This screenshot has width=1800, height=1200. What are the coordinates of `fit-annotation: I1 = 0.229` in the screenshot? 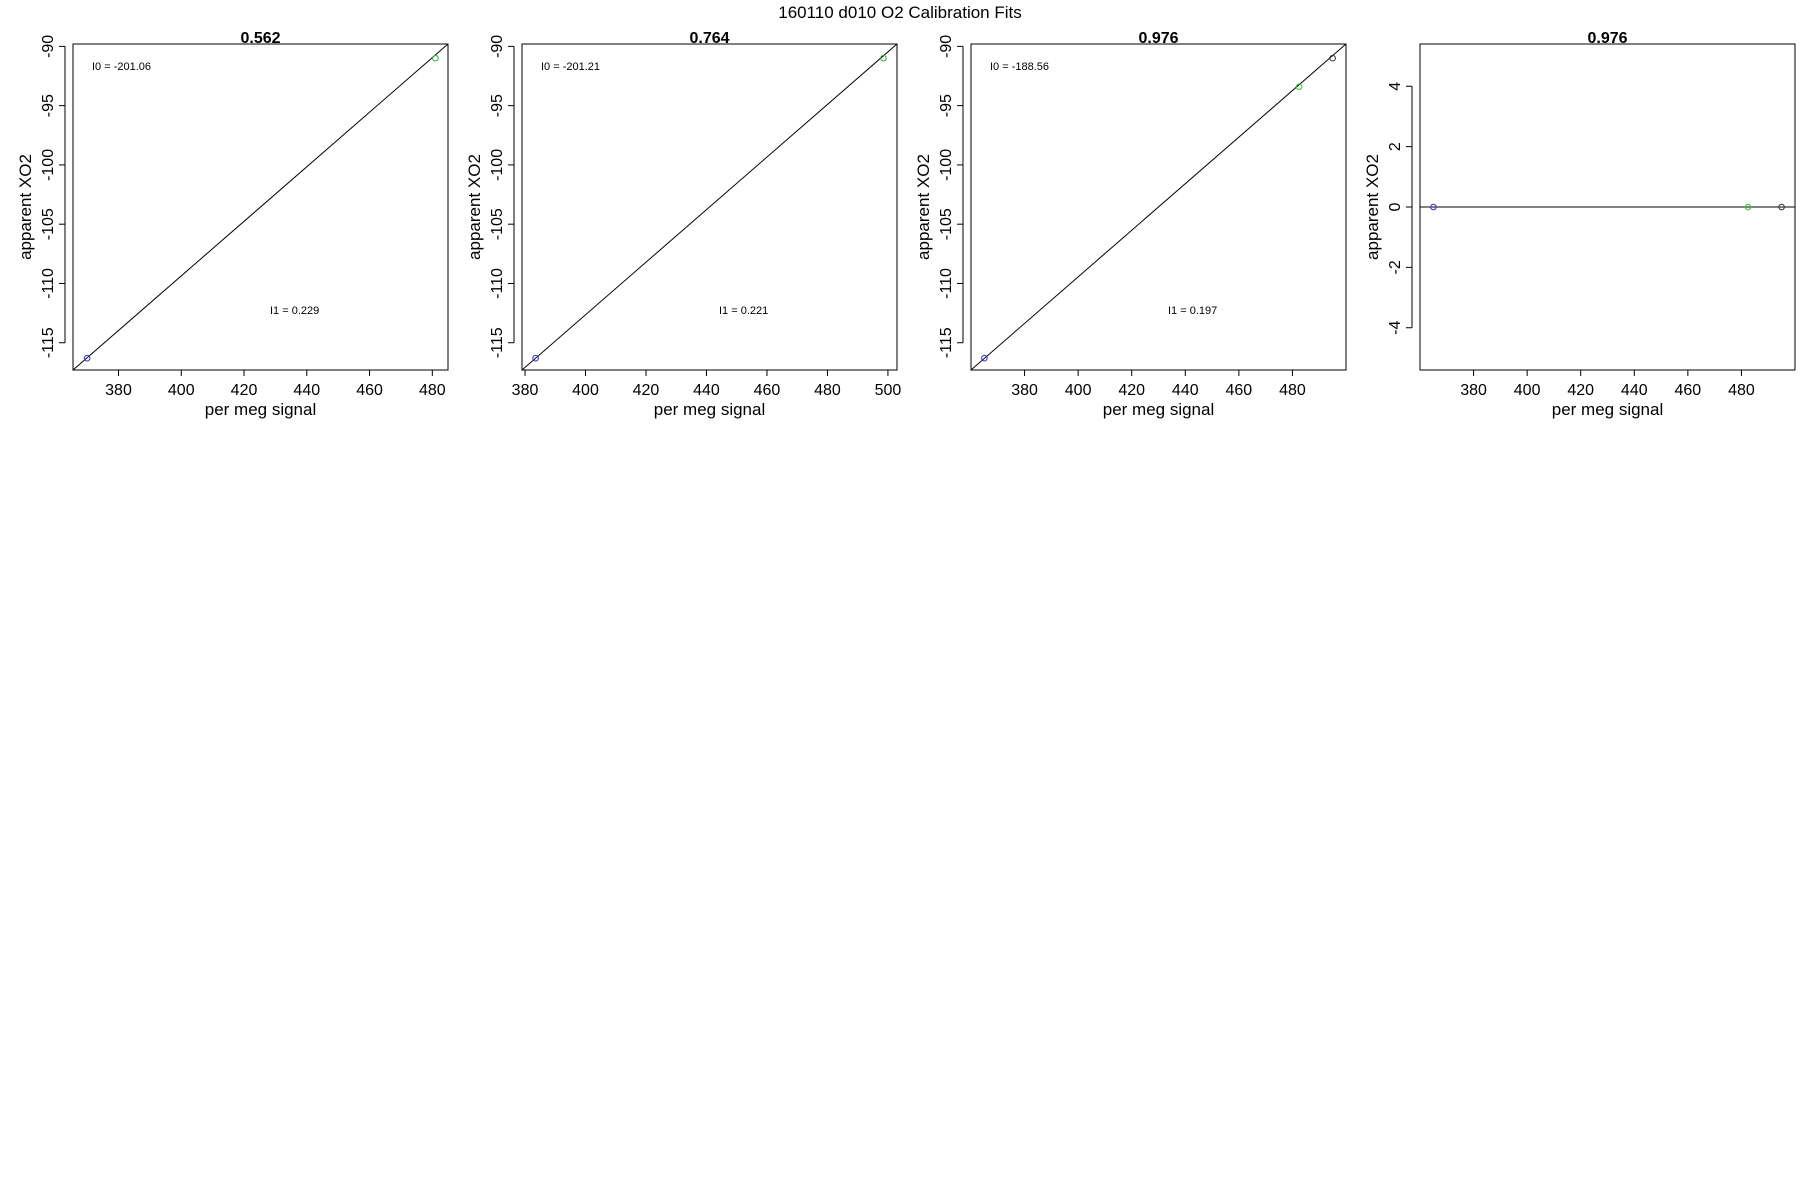 It's located at (294, 311).